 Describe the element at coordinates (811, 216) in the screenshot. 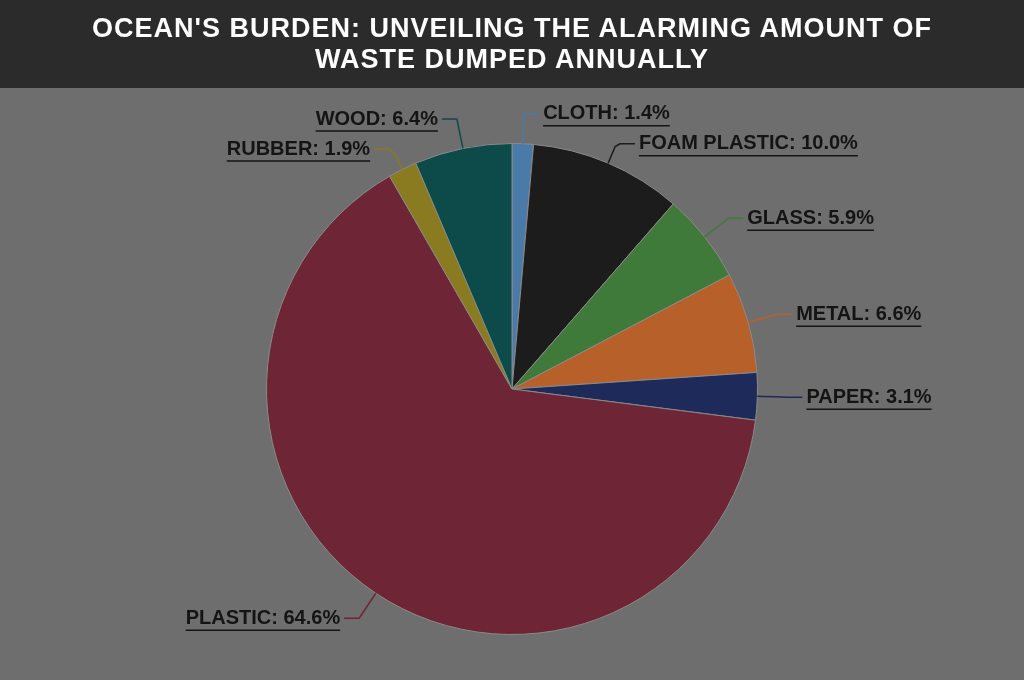

I see `slice-label: GLASS: 5.9%` at that location.